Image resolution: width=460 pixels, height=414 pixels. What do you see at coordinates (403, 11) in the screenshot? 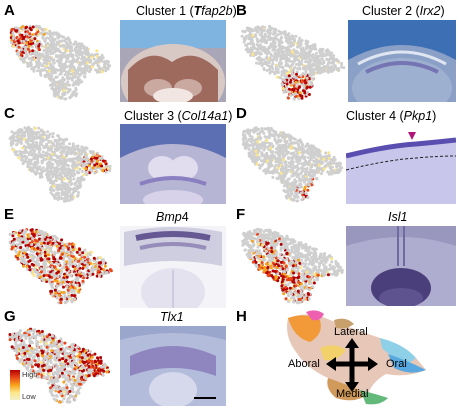
I see `panel-b-title: Cluster 2 (Irx2)` at bounding box center [403, 11].